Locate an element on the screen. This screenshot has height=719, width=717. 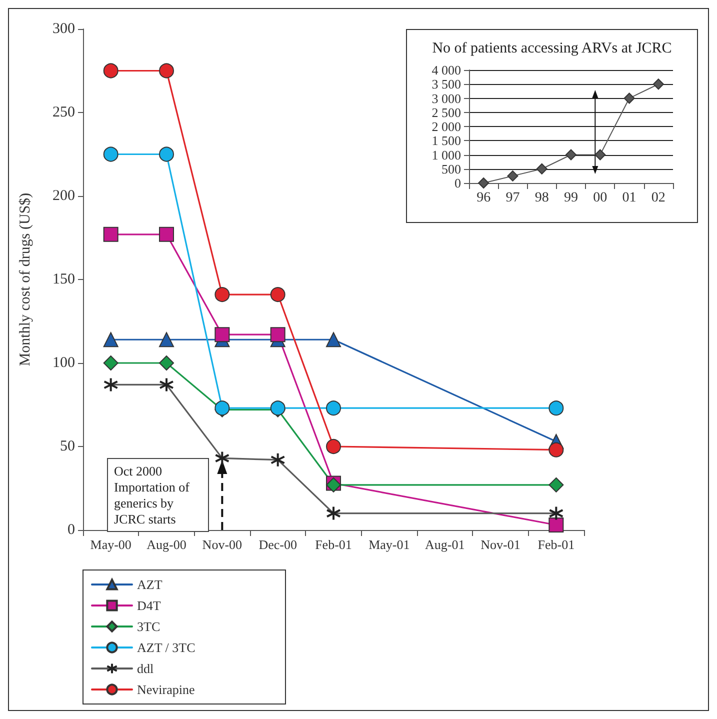
x-tick-label: 01 is located at coordinates (629, 198).